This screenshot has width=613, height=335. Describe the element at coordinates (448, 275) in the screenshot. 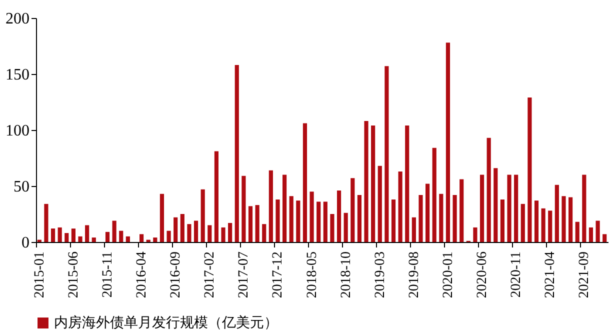

I see `x-tick-label: 2020-01` at that location.